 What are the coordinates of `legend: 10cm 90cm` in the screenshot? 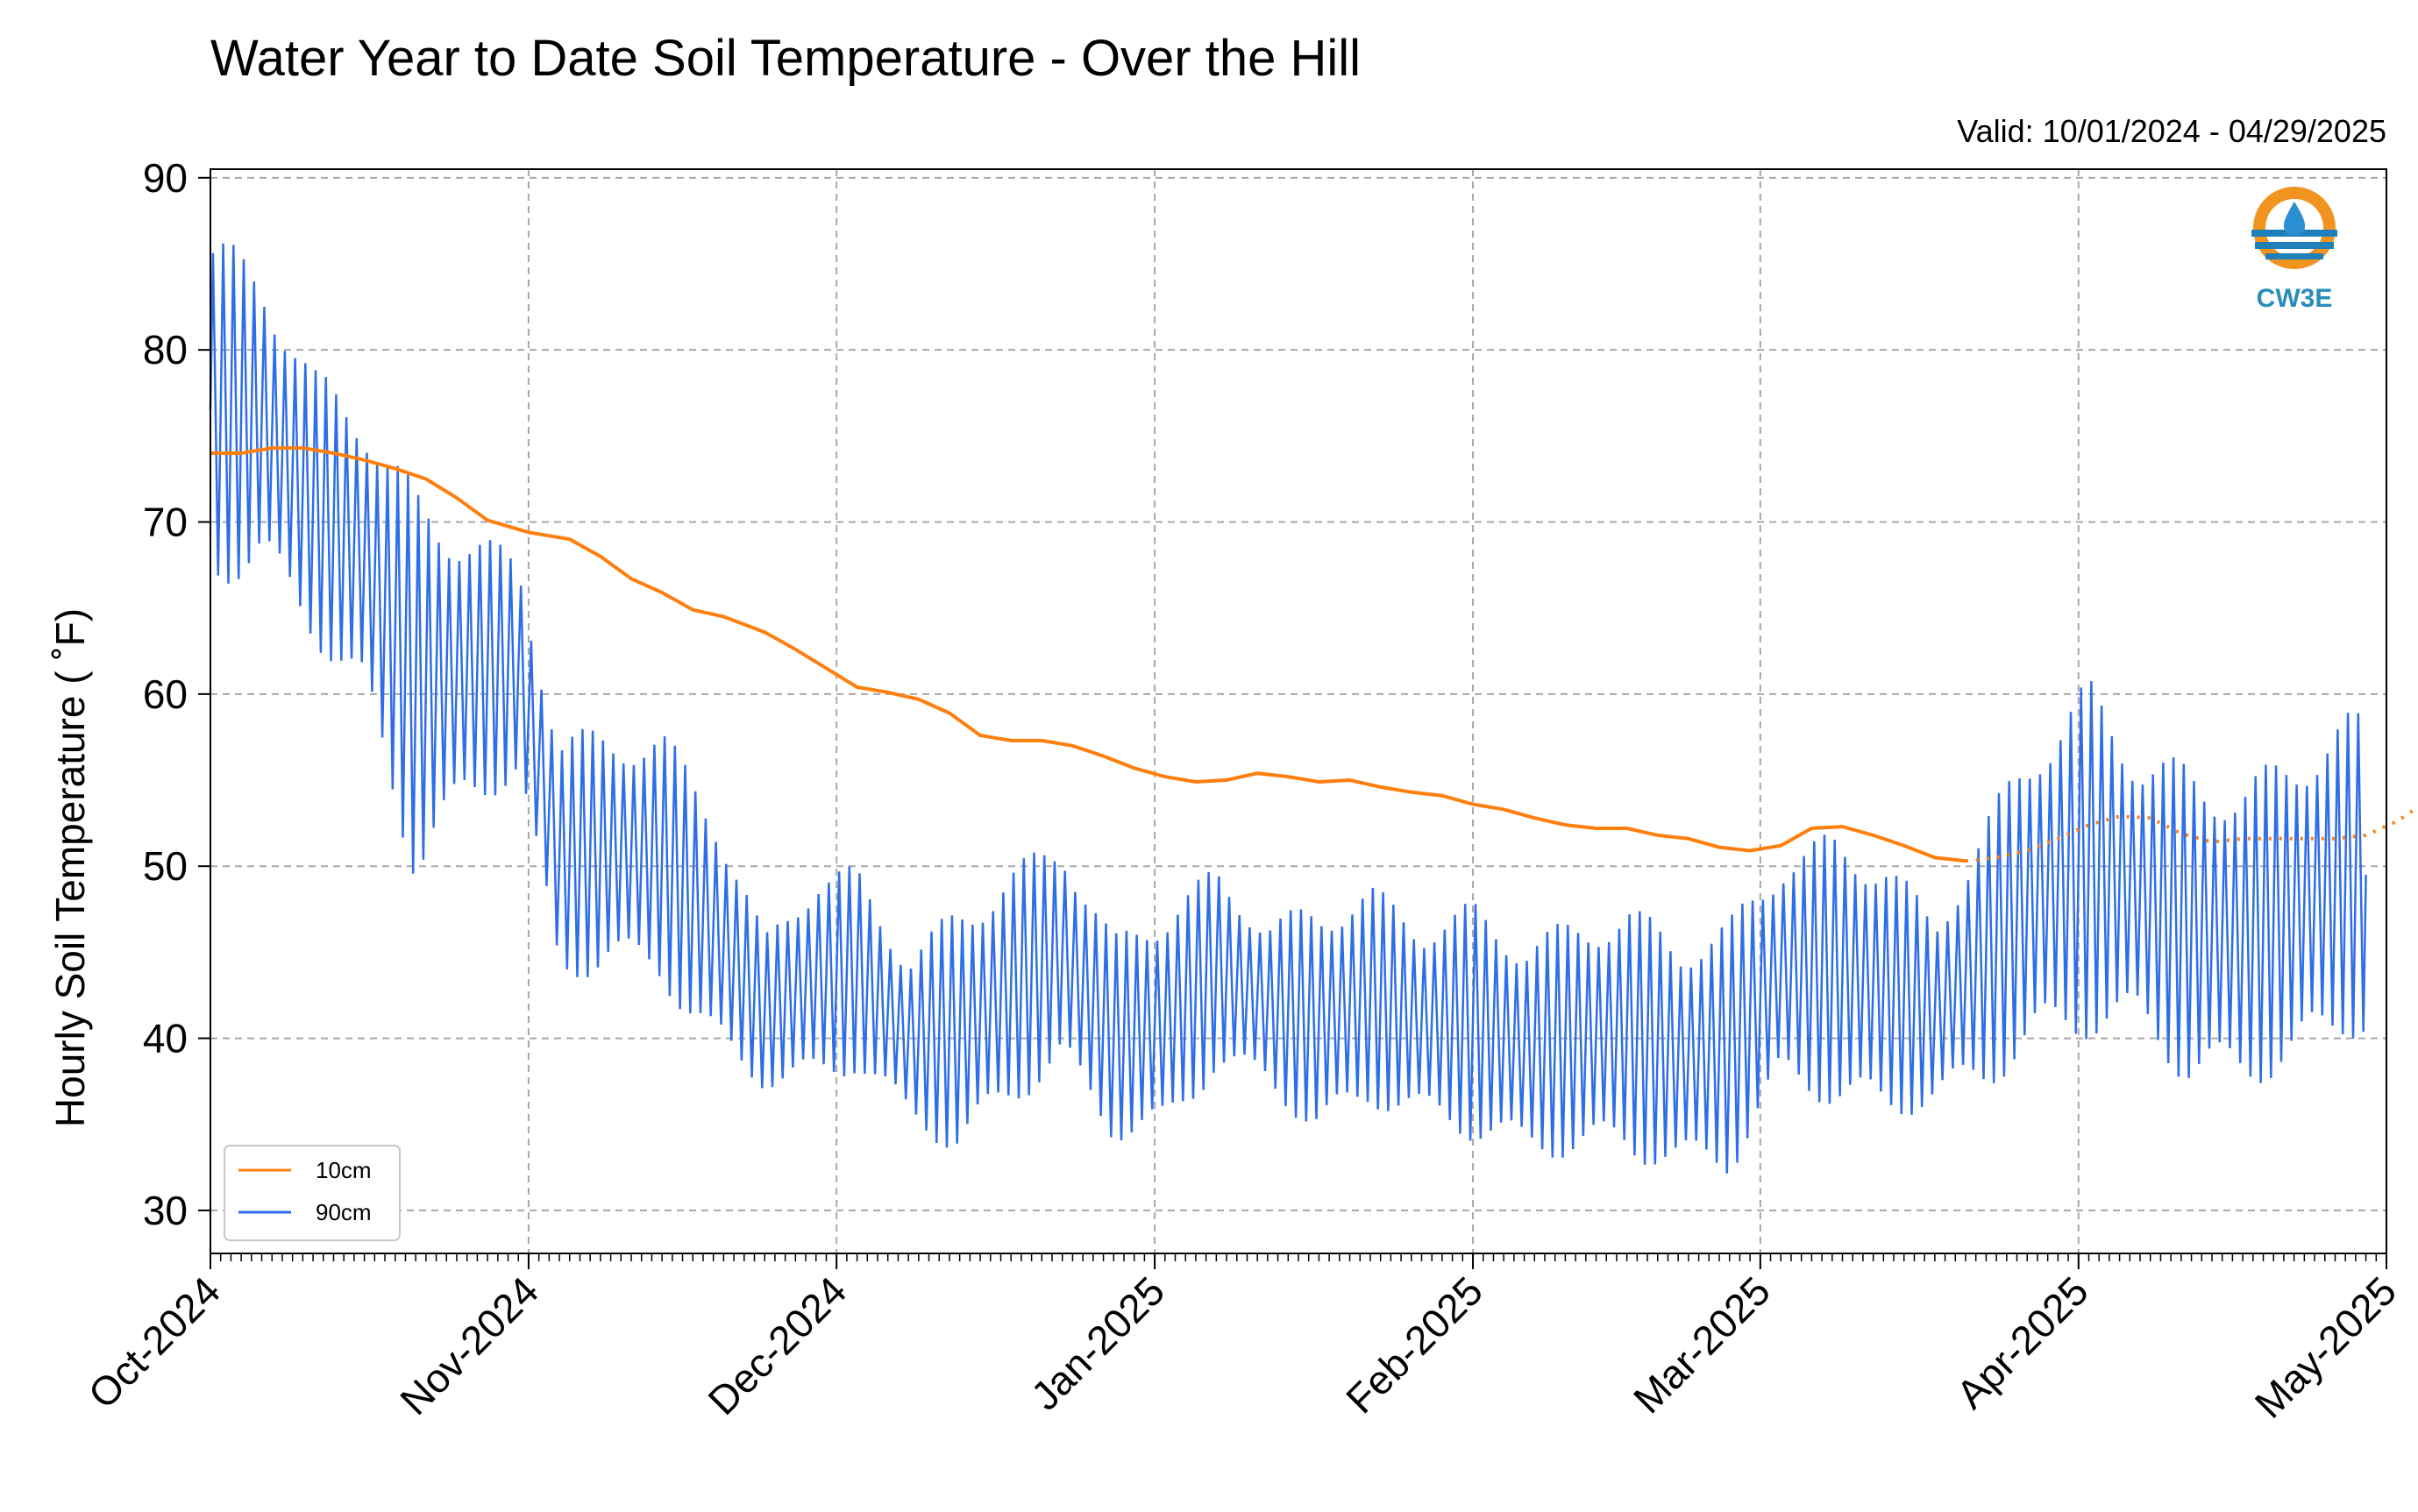 It's located at (312, 1193).